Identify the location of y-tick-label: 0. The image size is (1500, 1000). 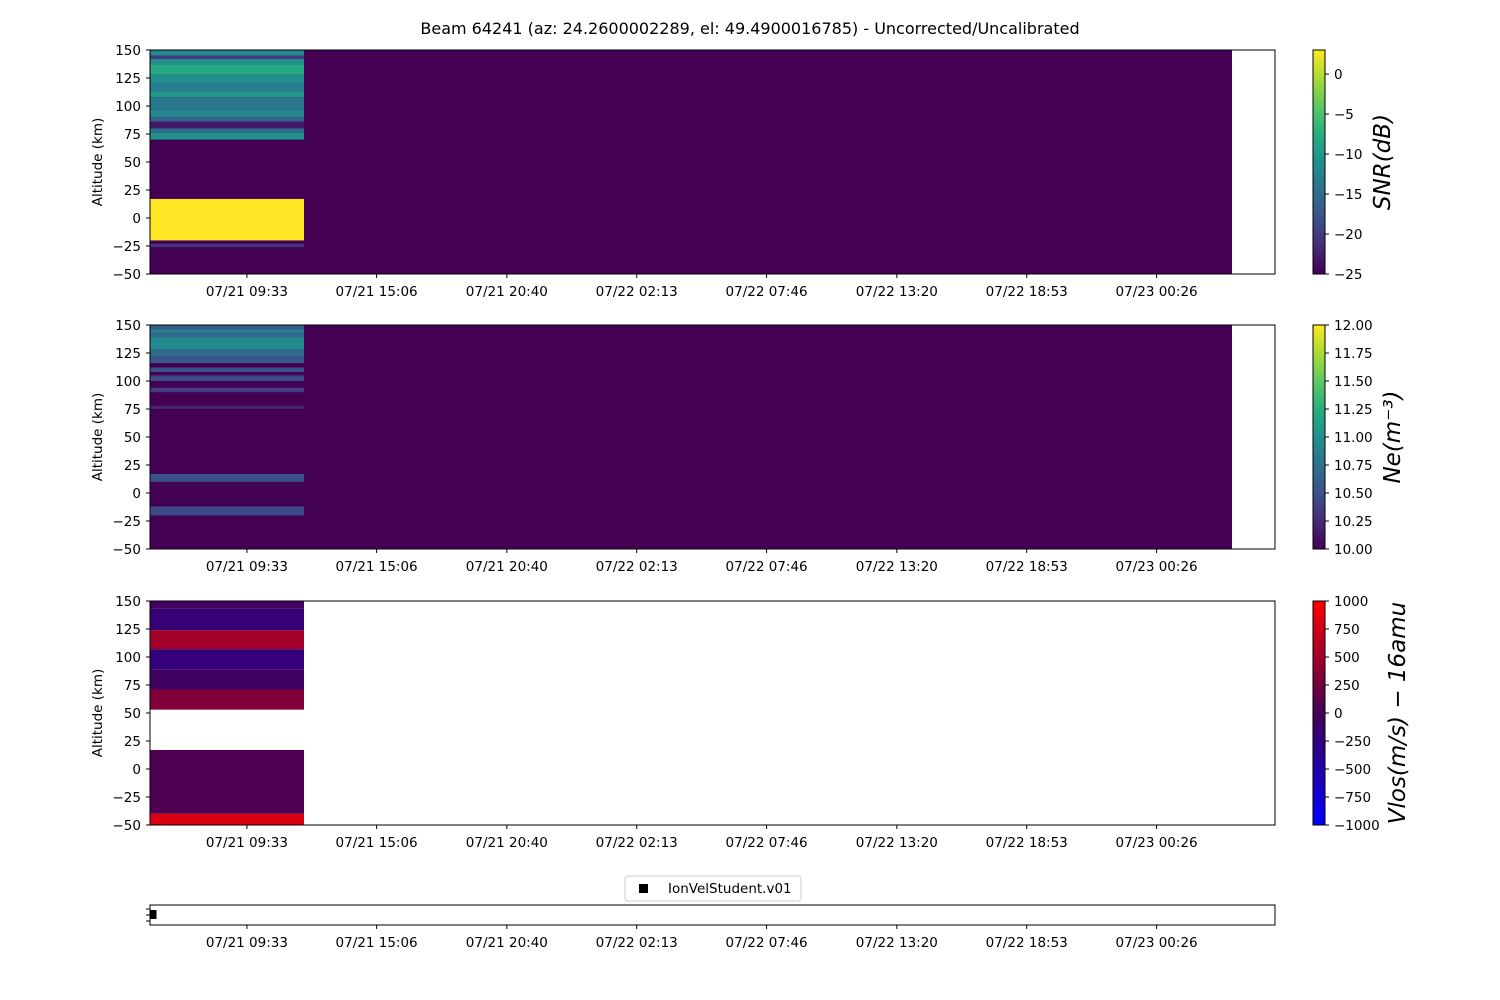
(136, 494).